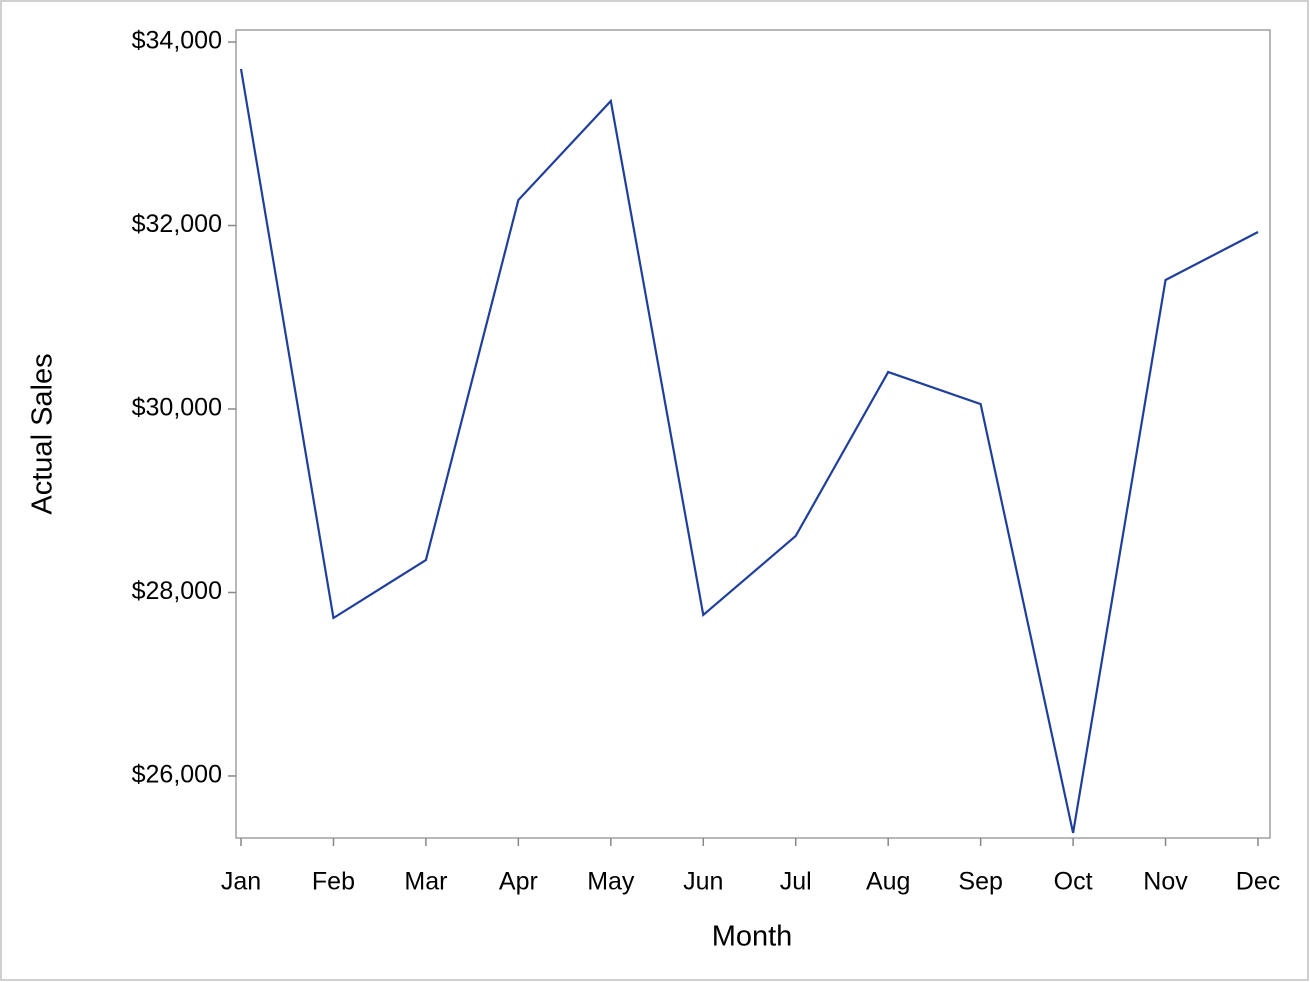 The height and width of the screenshot is (982, 1310). What do you see at coordinates (43, 433) in the screenshot?
I see `y-axis-title: Actual Sales` at bounding box center [43, 433].